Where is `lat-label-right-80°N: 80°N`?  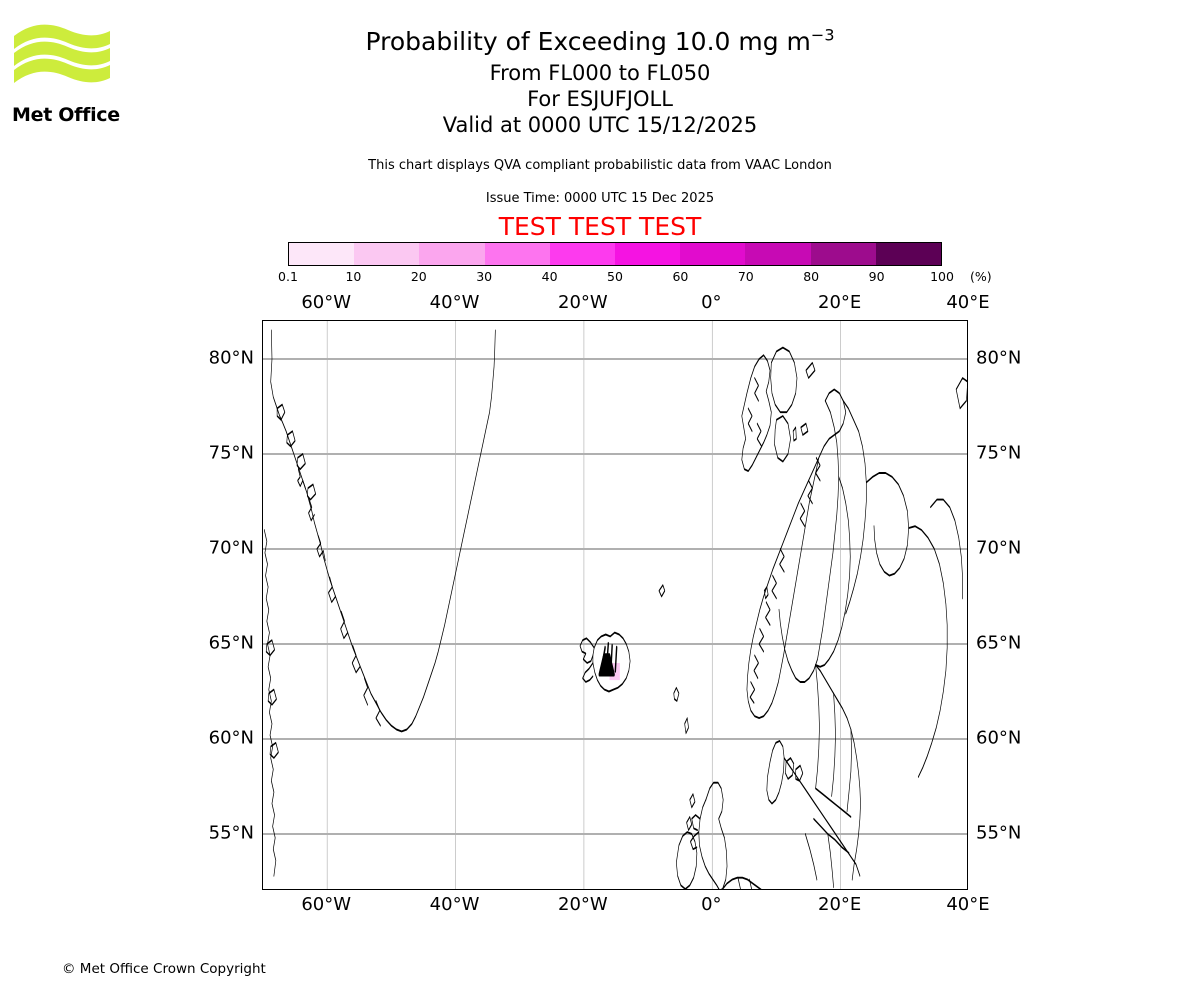
lat-label-right-80°N: 80°N is located at coordinates (999, 358).